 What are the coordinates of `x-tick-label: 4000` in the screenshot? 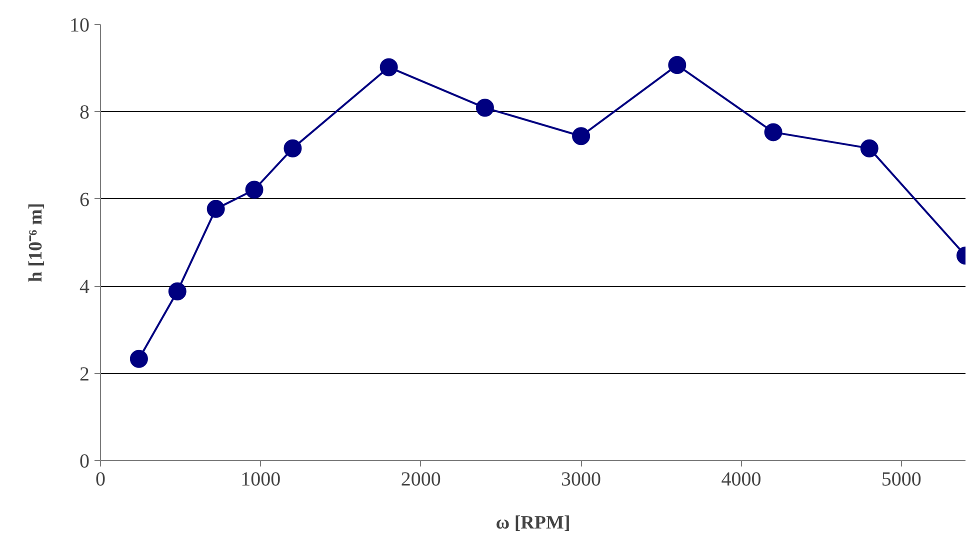 It's located at (741, 479).